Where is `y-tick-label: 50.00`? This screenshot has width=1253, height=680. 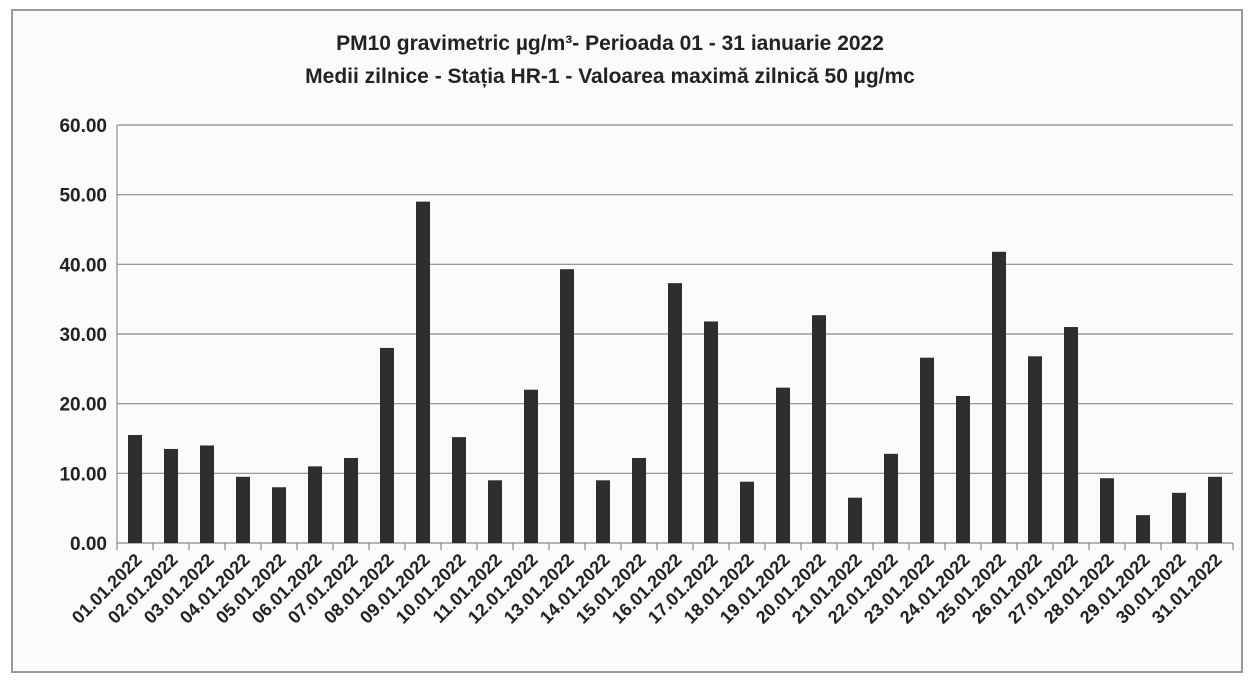
y-tick-label: 50.00 is located at coordinates (83, 196).